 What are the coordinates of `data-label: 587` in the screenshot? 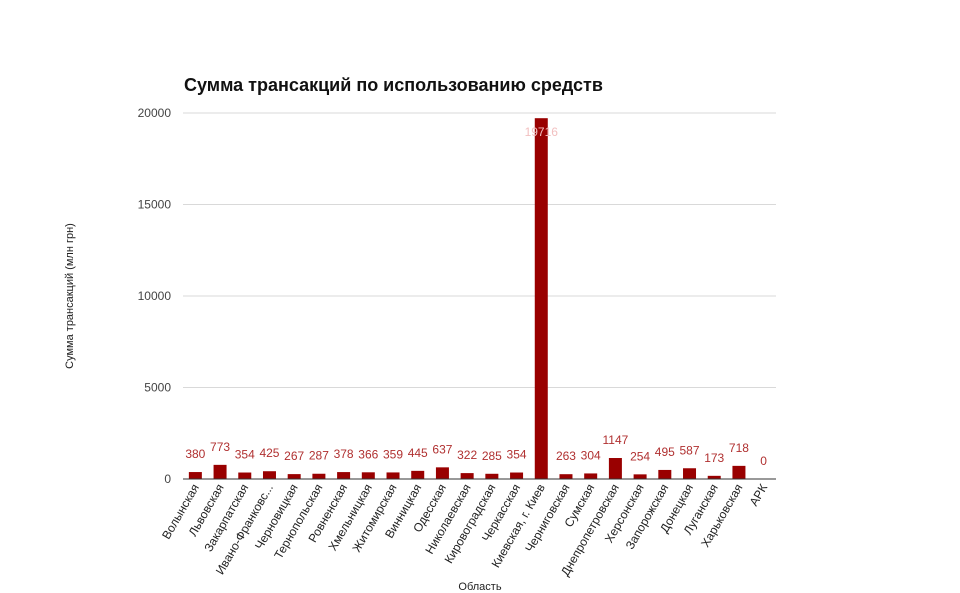 It's located at (690, 450).